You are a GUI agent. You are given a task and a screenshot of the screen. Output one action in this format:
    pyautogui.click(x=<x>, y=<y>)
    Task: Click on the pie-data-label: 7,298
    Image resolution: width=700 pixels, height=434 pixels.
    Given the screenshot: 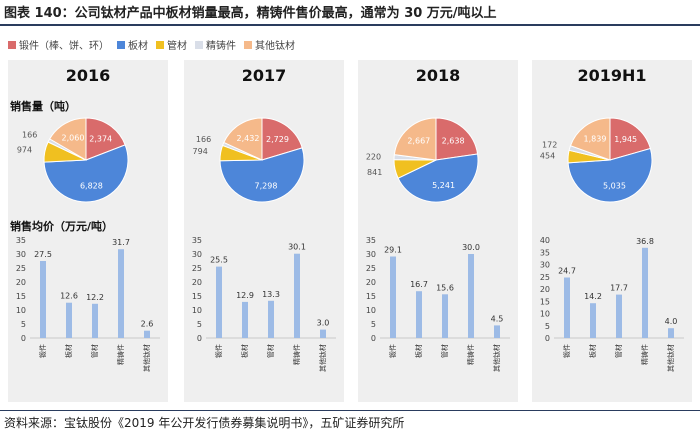 What is the action you would take?
    pyautogui.click(x=266, y=186)
    